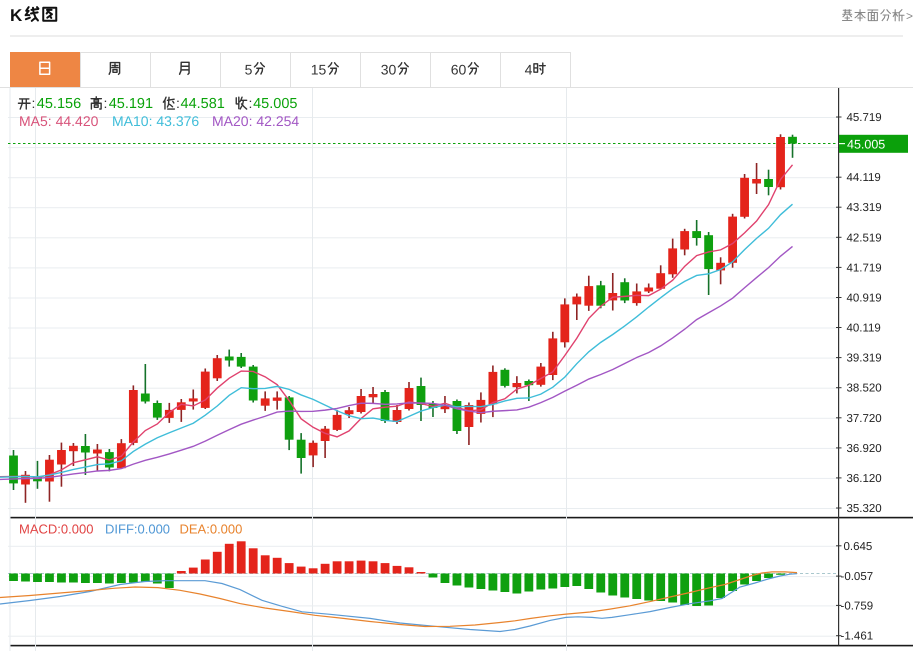 The width and height of the screenshot is (913, 651). What do you see at coordinates (864, 238) in the screenshot?
I see `svg-text: 42.519` at bounding box center [864, 238].